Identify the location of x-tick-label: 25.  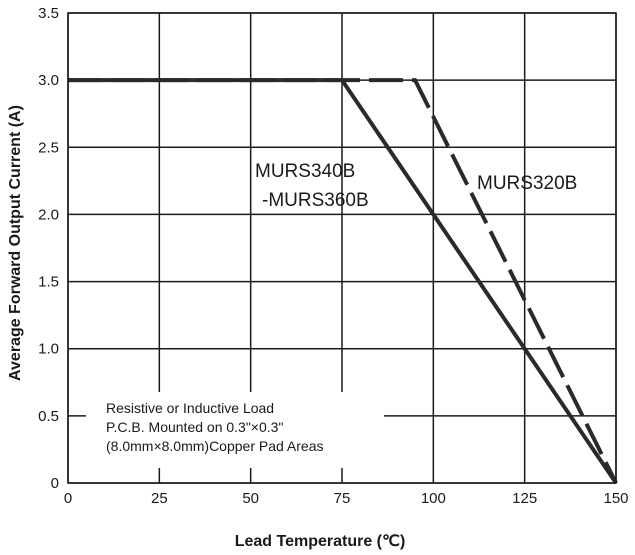
(159, 498).